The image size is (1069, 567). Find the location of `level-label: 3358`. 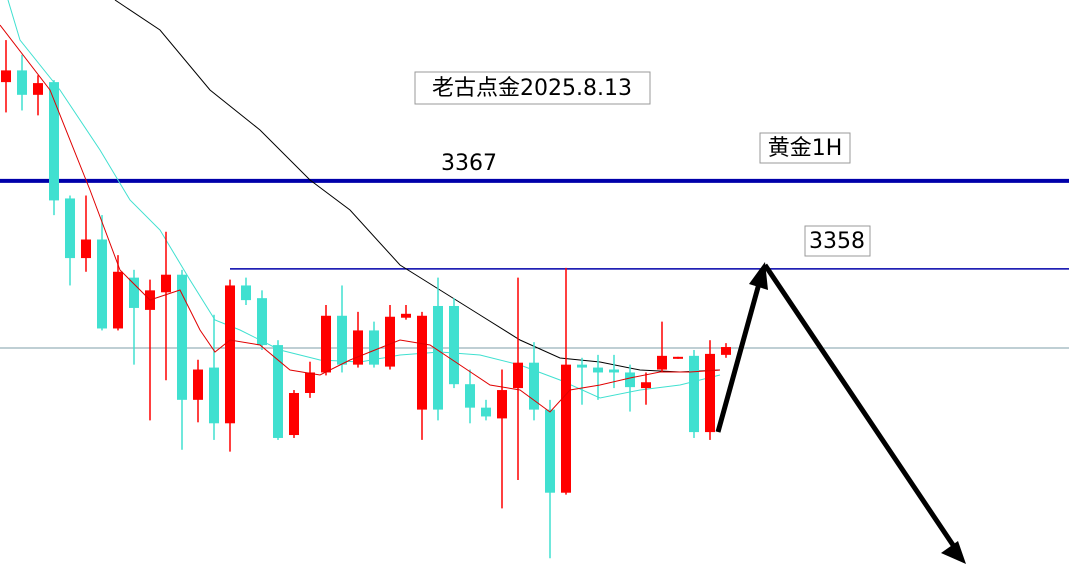

level-label: 3358 is located at coordinates (837, 241).